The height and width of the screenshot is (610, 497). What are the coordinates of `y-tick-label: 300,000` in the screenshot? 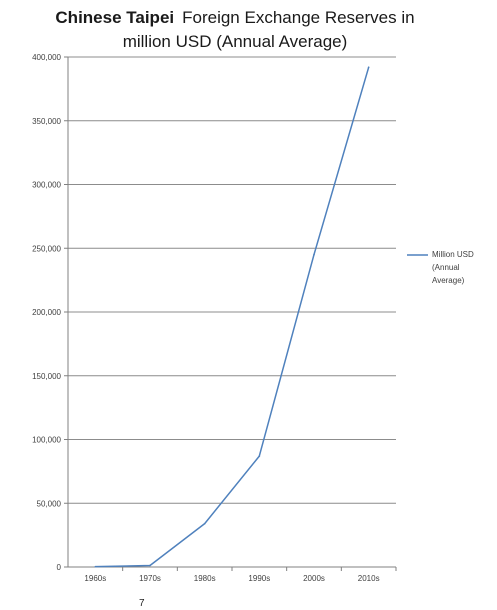 It's located at (46, 185).